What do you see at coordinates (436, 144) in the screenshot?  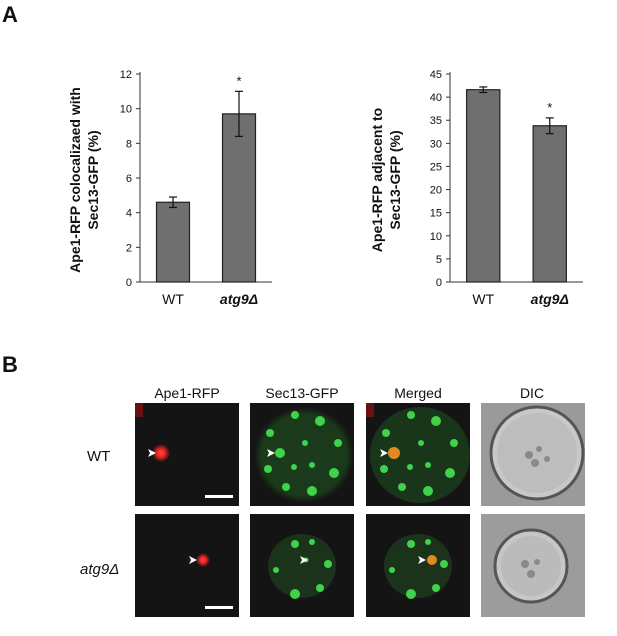 I see `right-chart-y-tick-label: 30` at bounding box center [436, 144].